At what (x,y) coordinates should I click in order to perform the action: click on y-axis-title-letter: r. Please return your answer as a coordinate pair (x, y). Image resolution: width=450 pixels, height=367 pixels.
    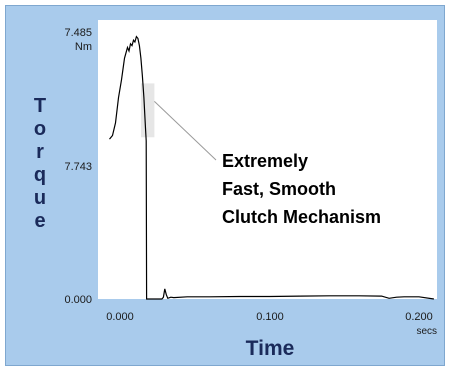
    Looking at the image, I should click on (40, 152).